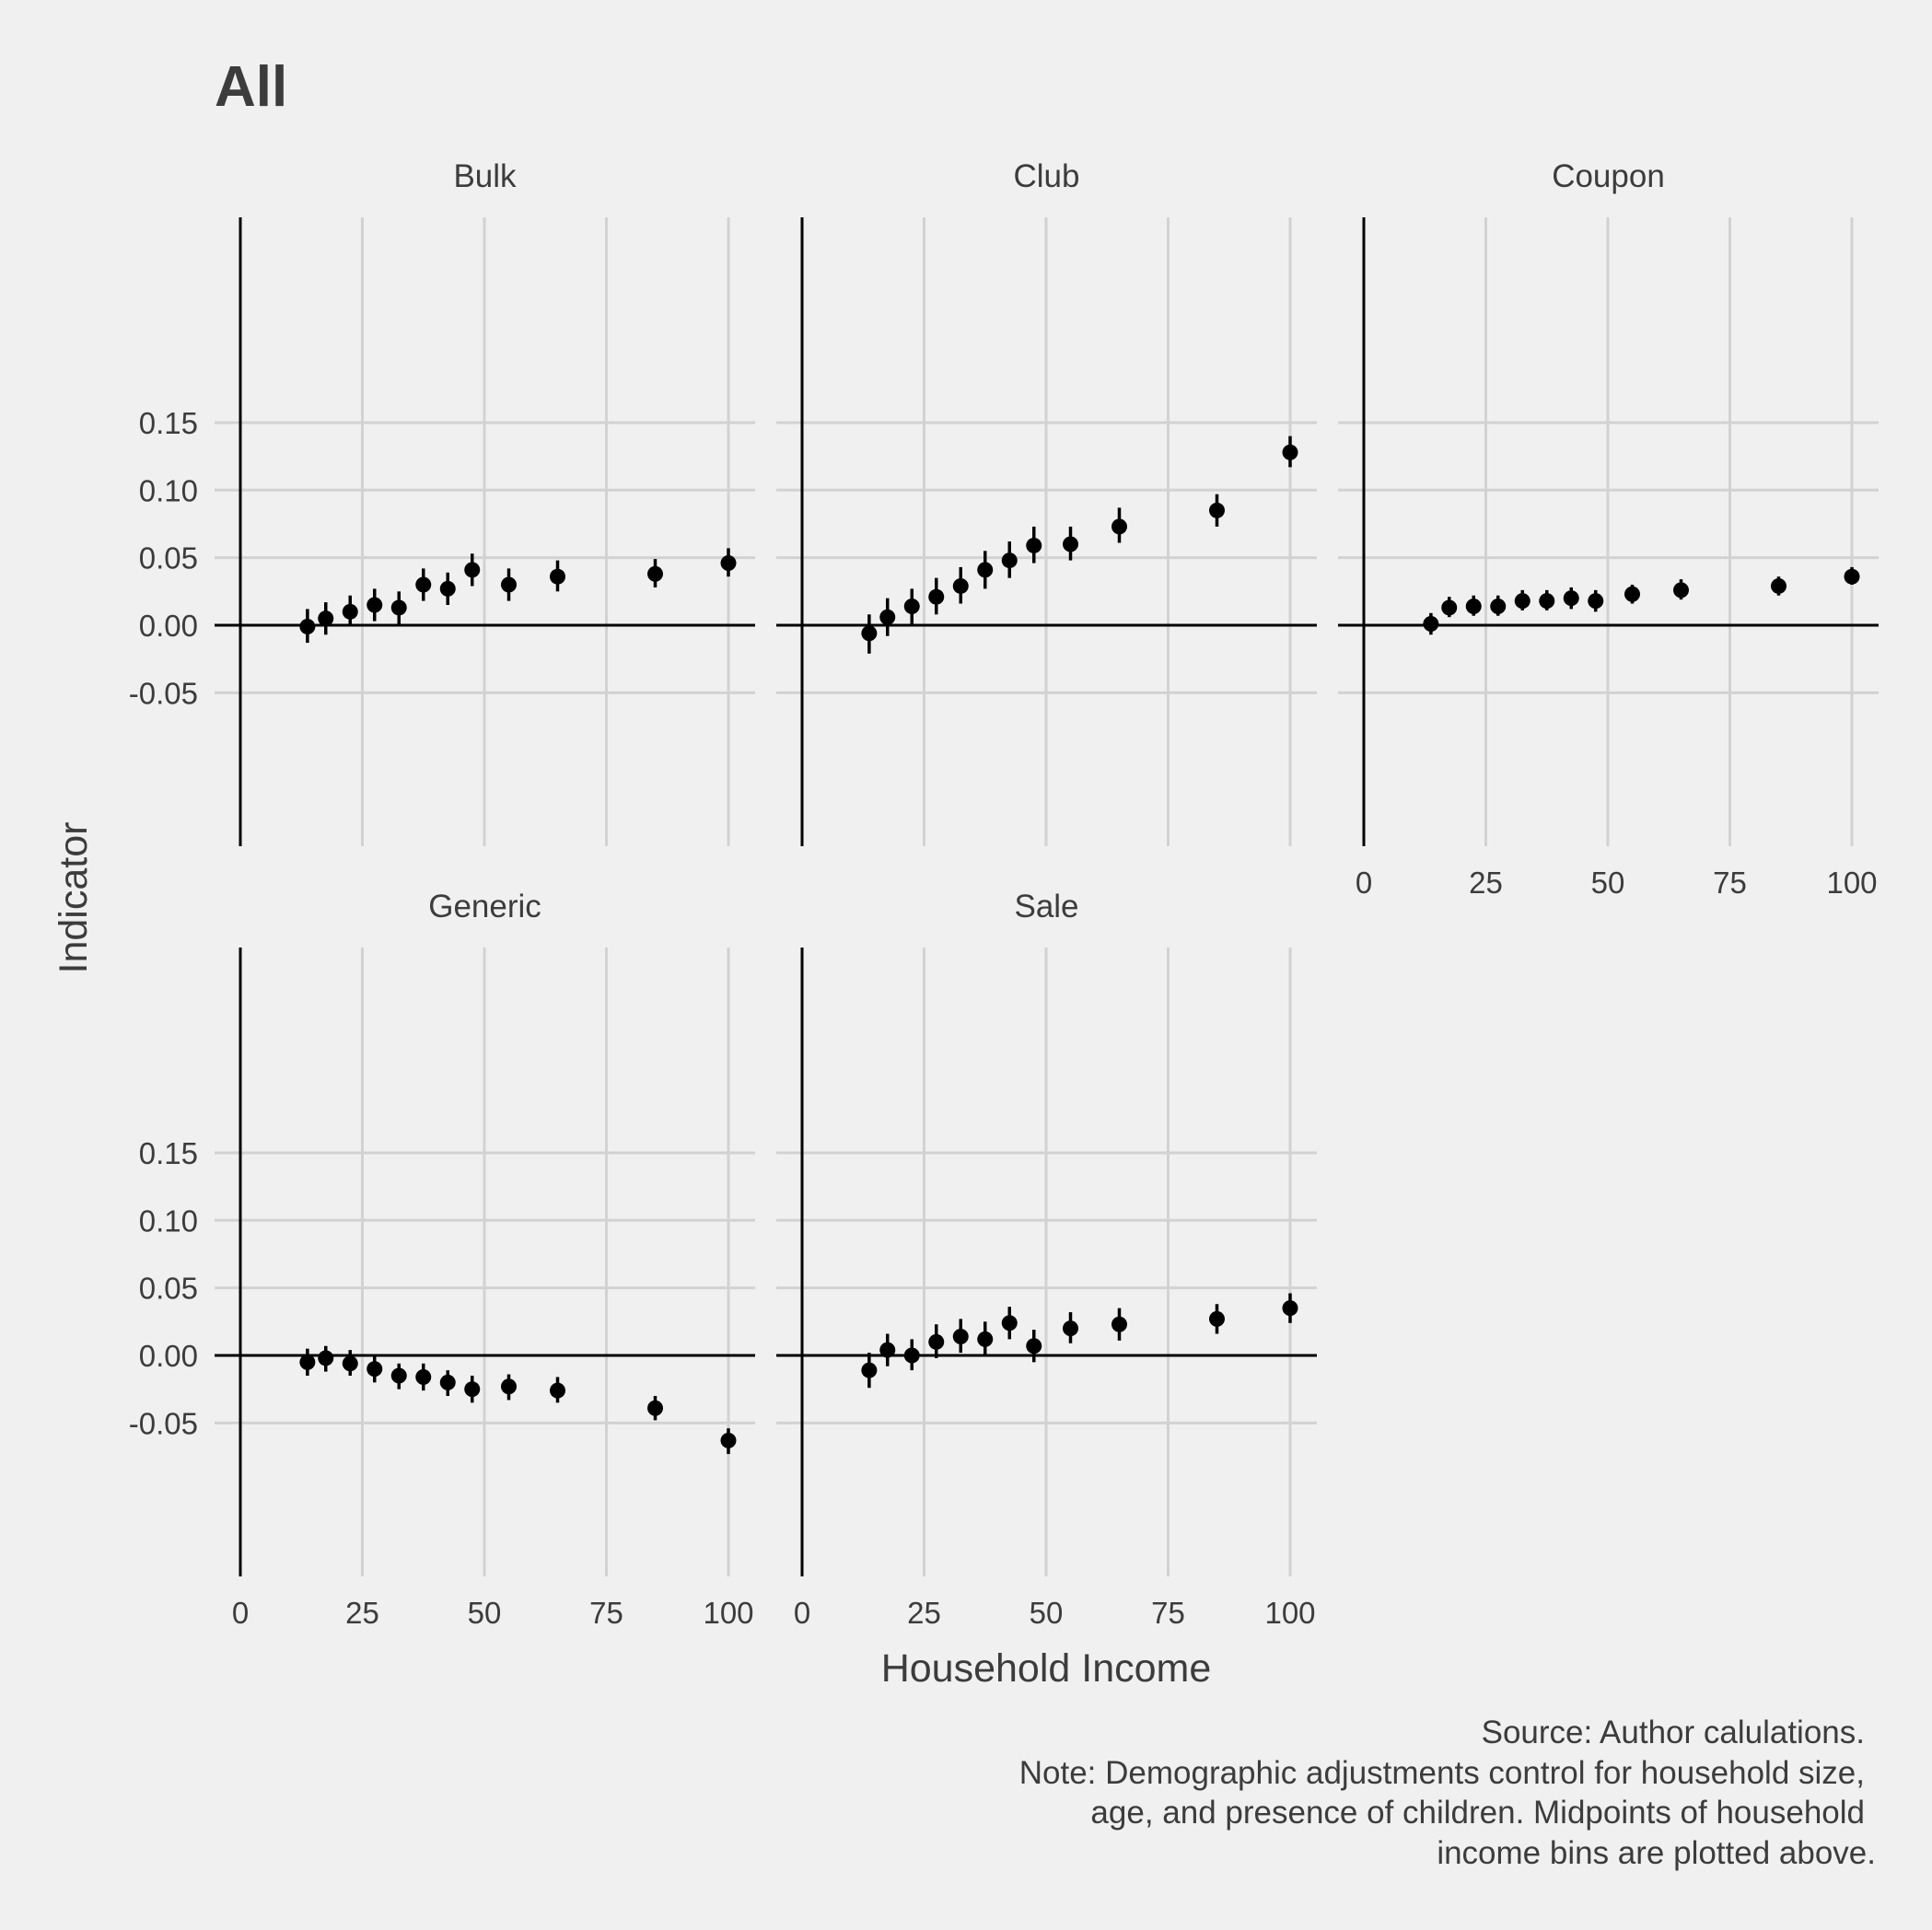  What do you see at coordinates (74, 898) in the screenshot?
I see `y-axis-label: Indicator` at bounding box center [74, 898].